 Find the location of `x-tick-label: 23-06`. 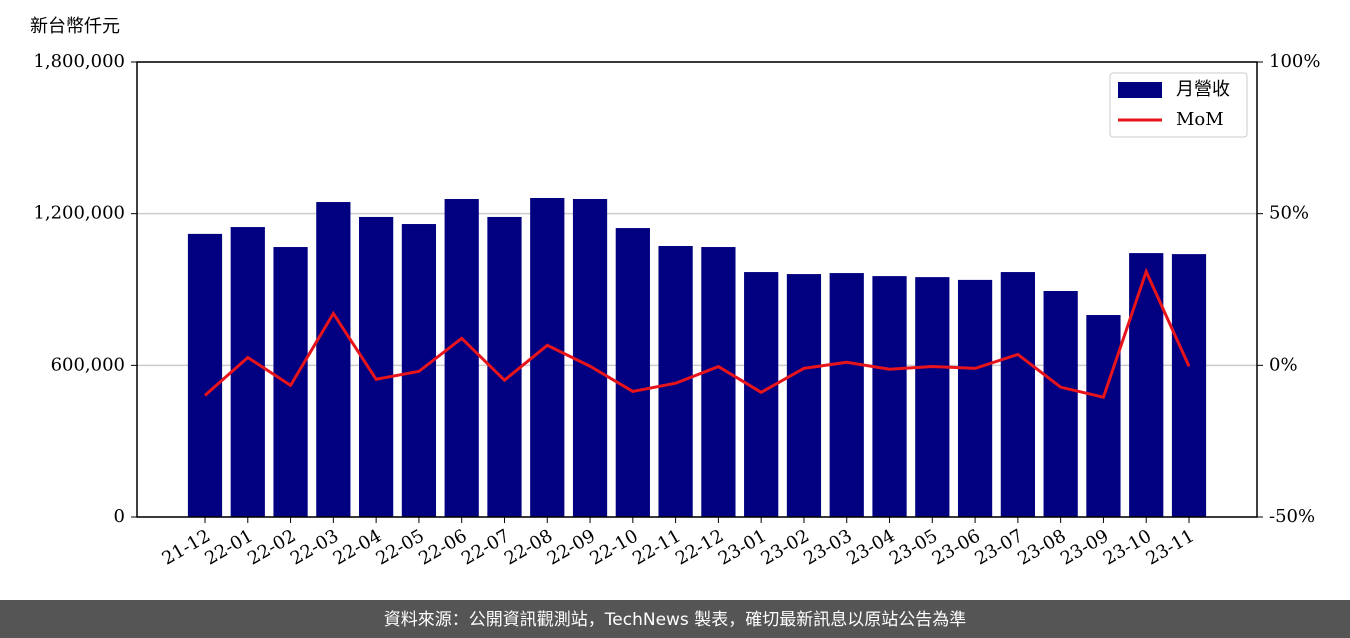

x-tick-label: 23-06 is located at coordinates (956, 547).